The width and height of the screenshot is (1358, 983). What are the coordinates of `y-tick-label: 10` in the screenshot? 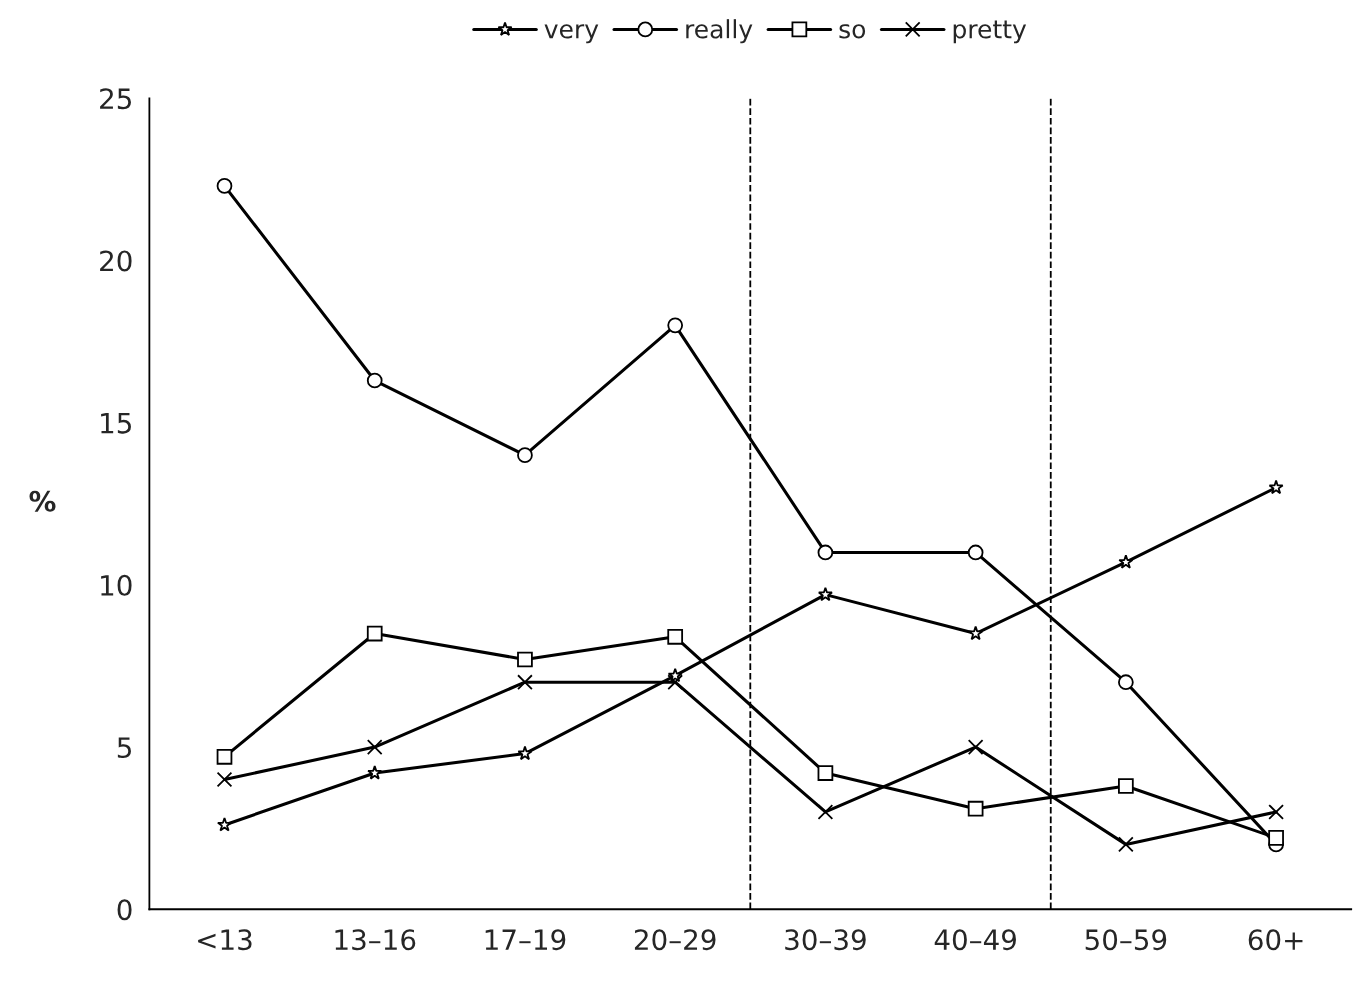 It's located at (116, 585).